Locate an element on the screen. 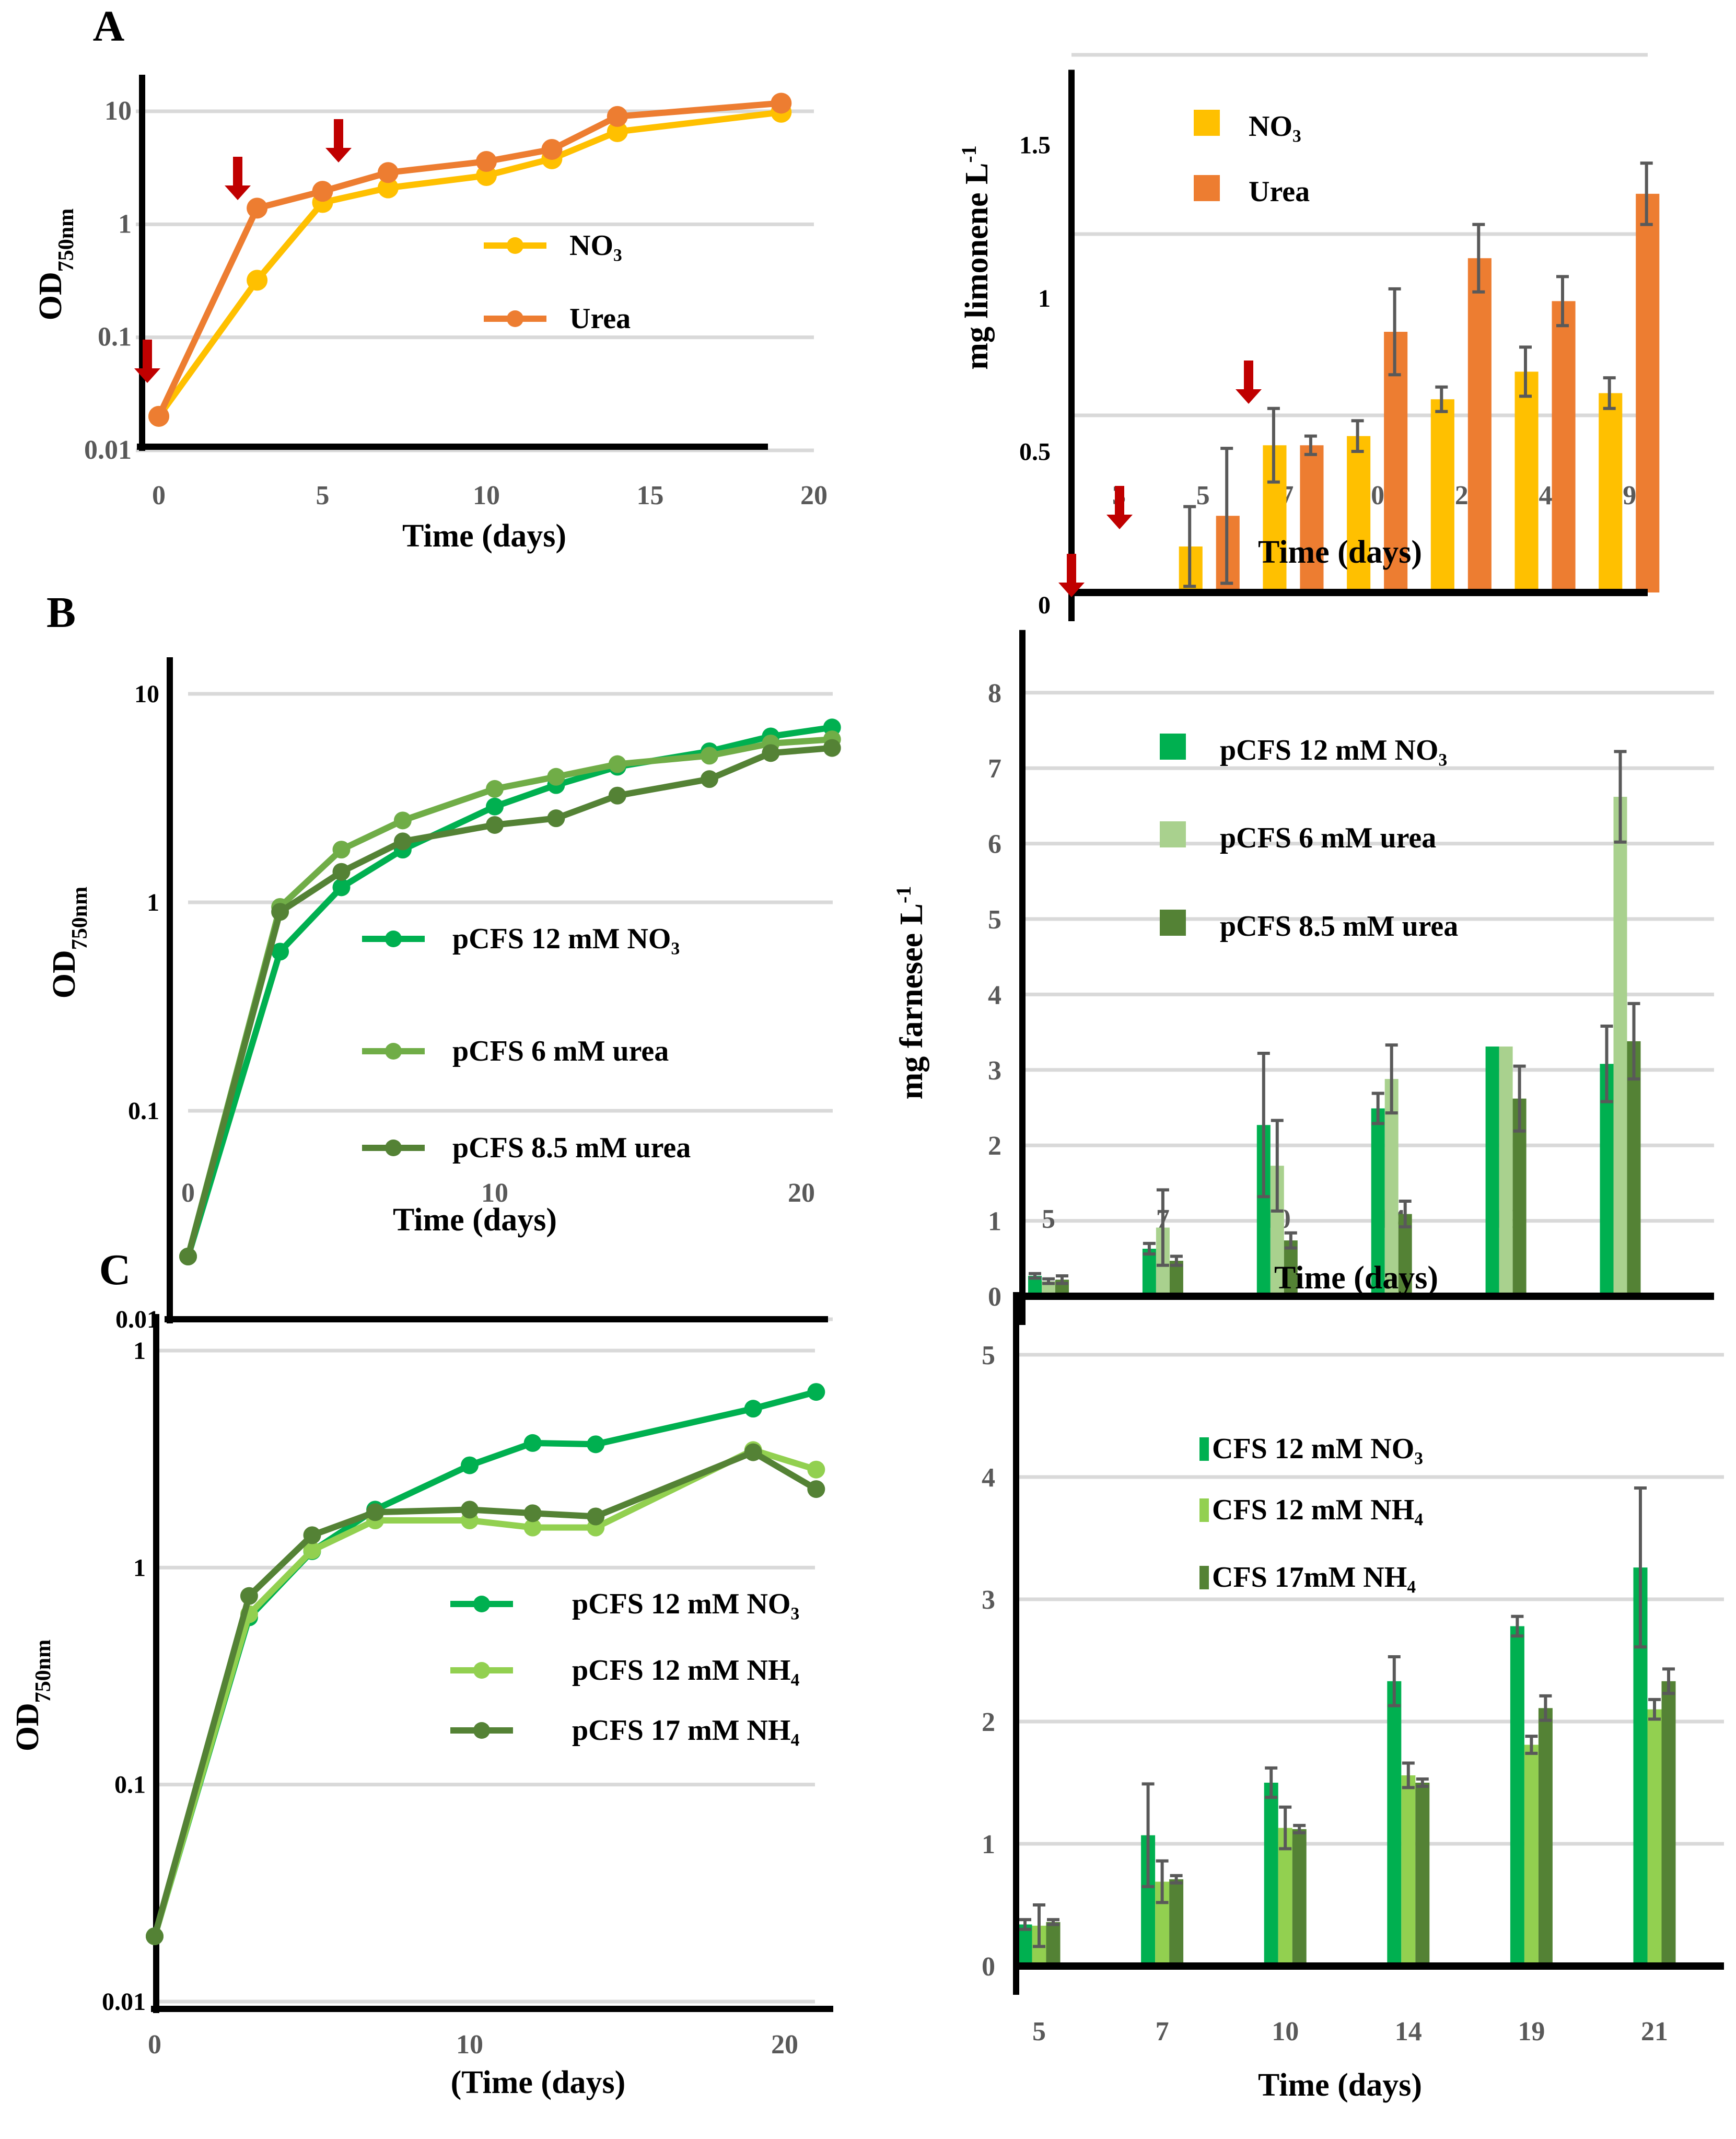 Image resolution: width=1736 pixels, height=2139 pixels. x-tick-label: 15 is located at coordinates (650, 496).